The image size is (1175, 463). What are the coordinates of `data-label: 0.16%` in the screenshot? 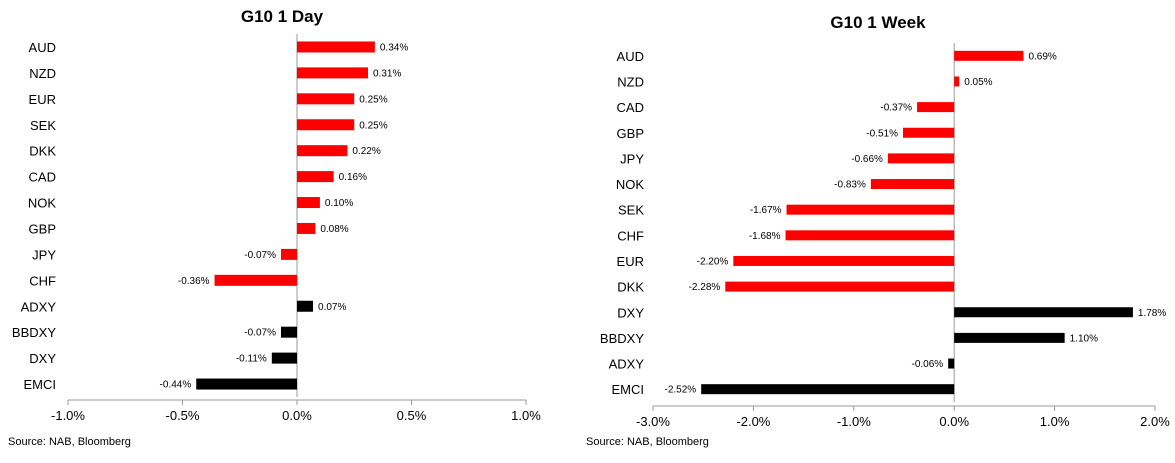 It's located at (353, 177).